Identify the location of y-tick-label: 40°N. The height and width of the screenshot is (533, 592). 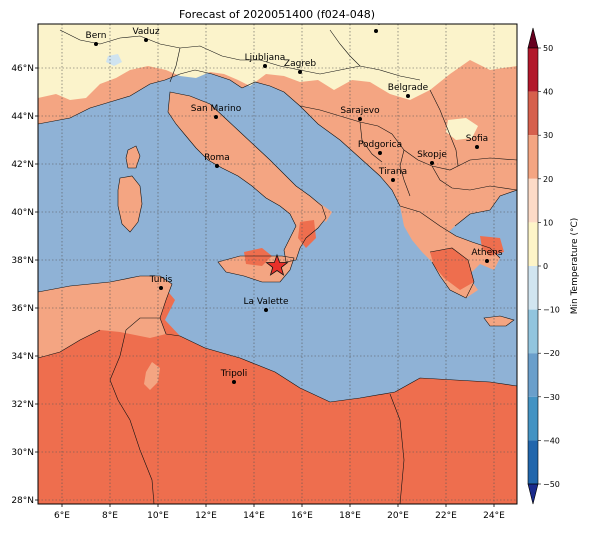
(22, 213).